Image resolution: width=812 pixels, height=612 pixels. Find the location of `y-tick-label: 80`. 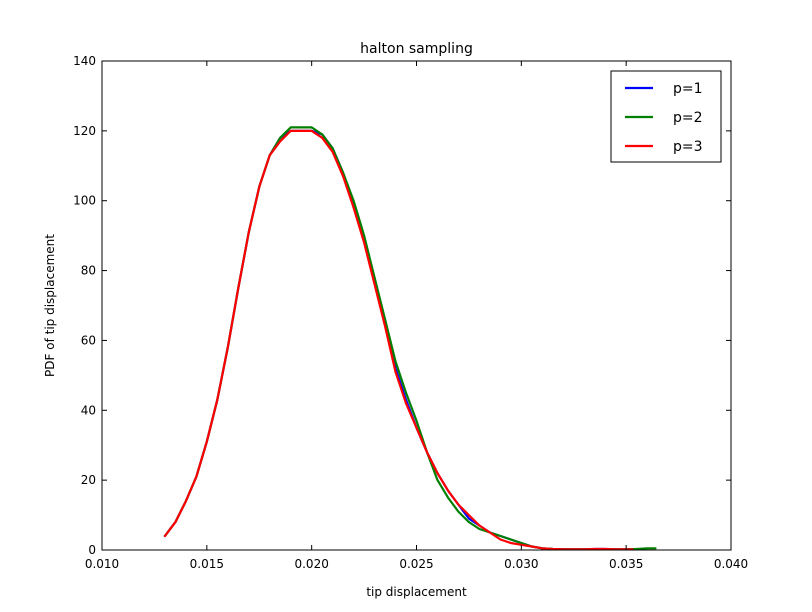

y-tick-label: 80 is located at coordinates (88, 271).